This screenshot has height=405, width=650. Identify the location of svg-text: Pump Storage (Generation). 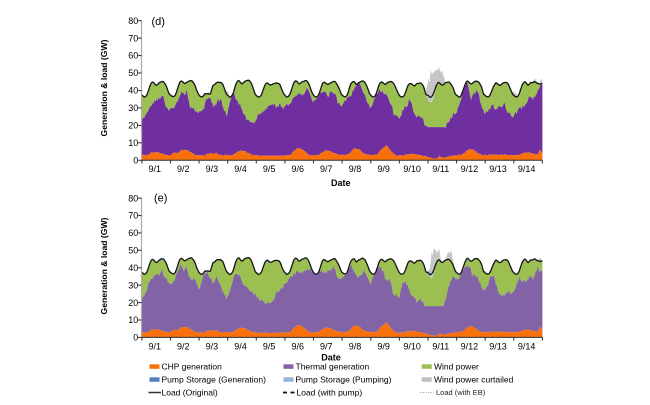
(214, 380).